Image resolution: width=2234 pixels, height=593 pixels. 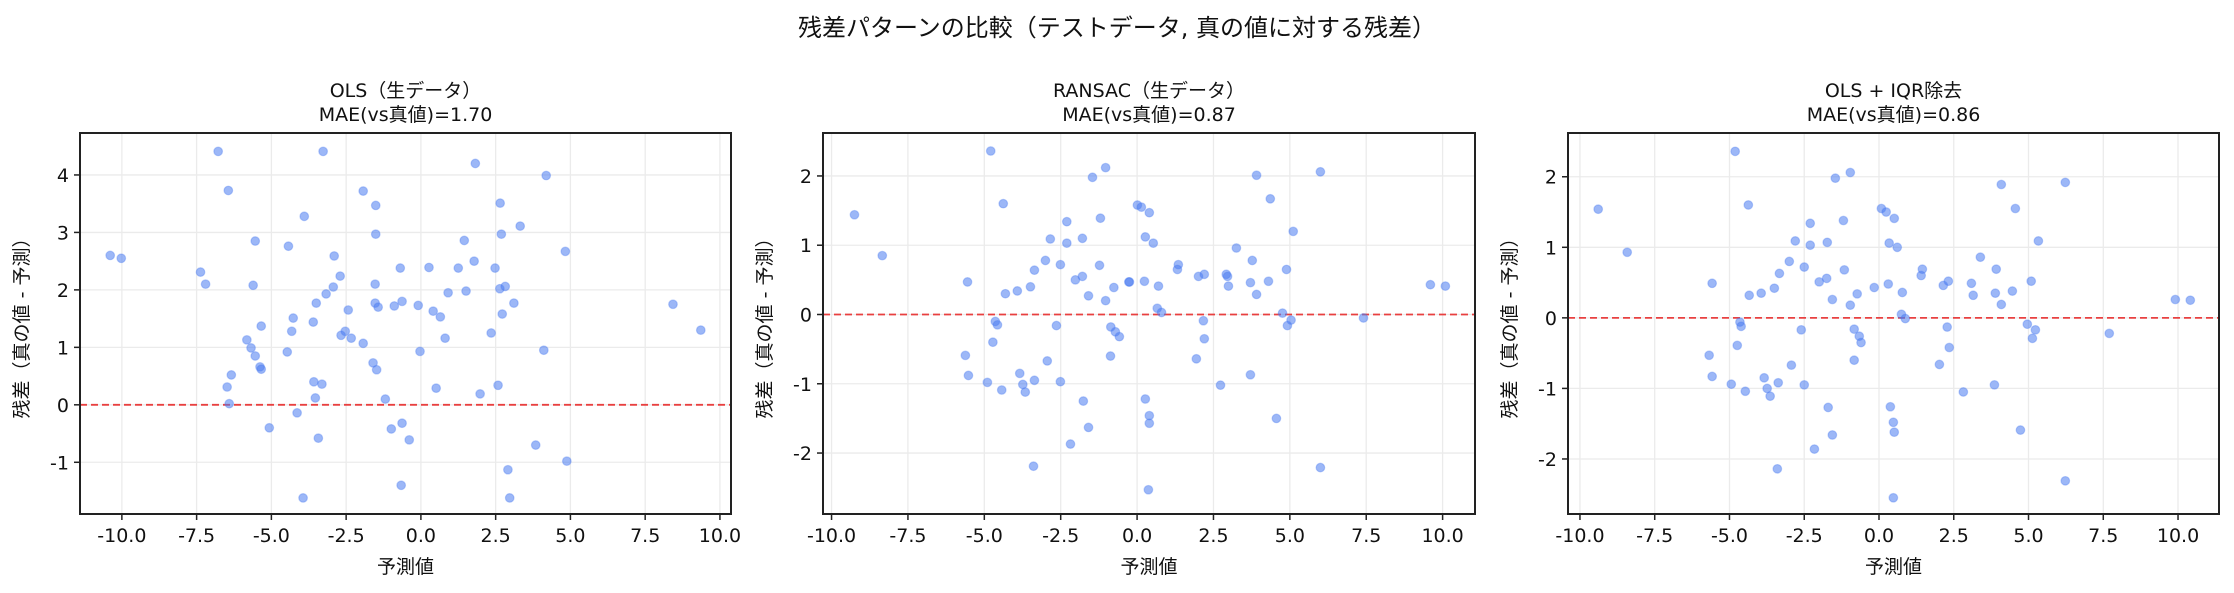 What do you see at coordinates (1551, 319) in the screenshot?
I see `y-tick-label: 0` at bounding box center [1551, 319].